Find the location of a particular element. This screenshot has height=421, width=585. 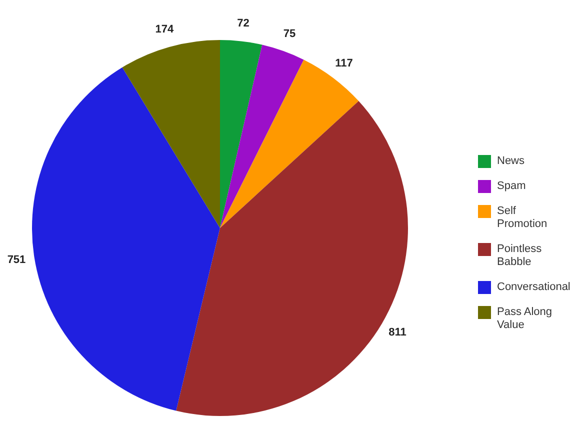

data-label: 117 is located at coordinates (344, 63).